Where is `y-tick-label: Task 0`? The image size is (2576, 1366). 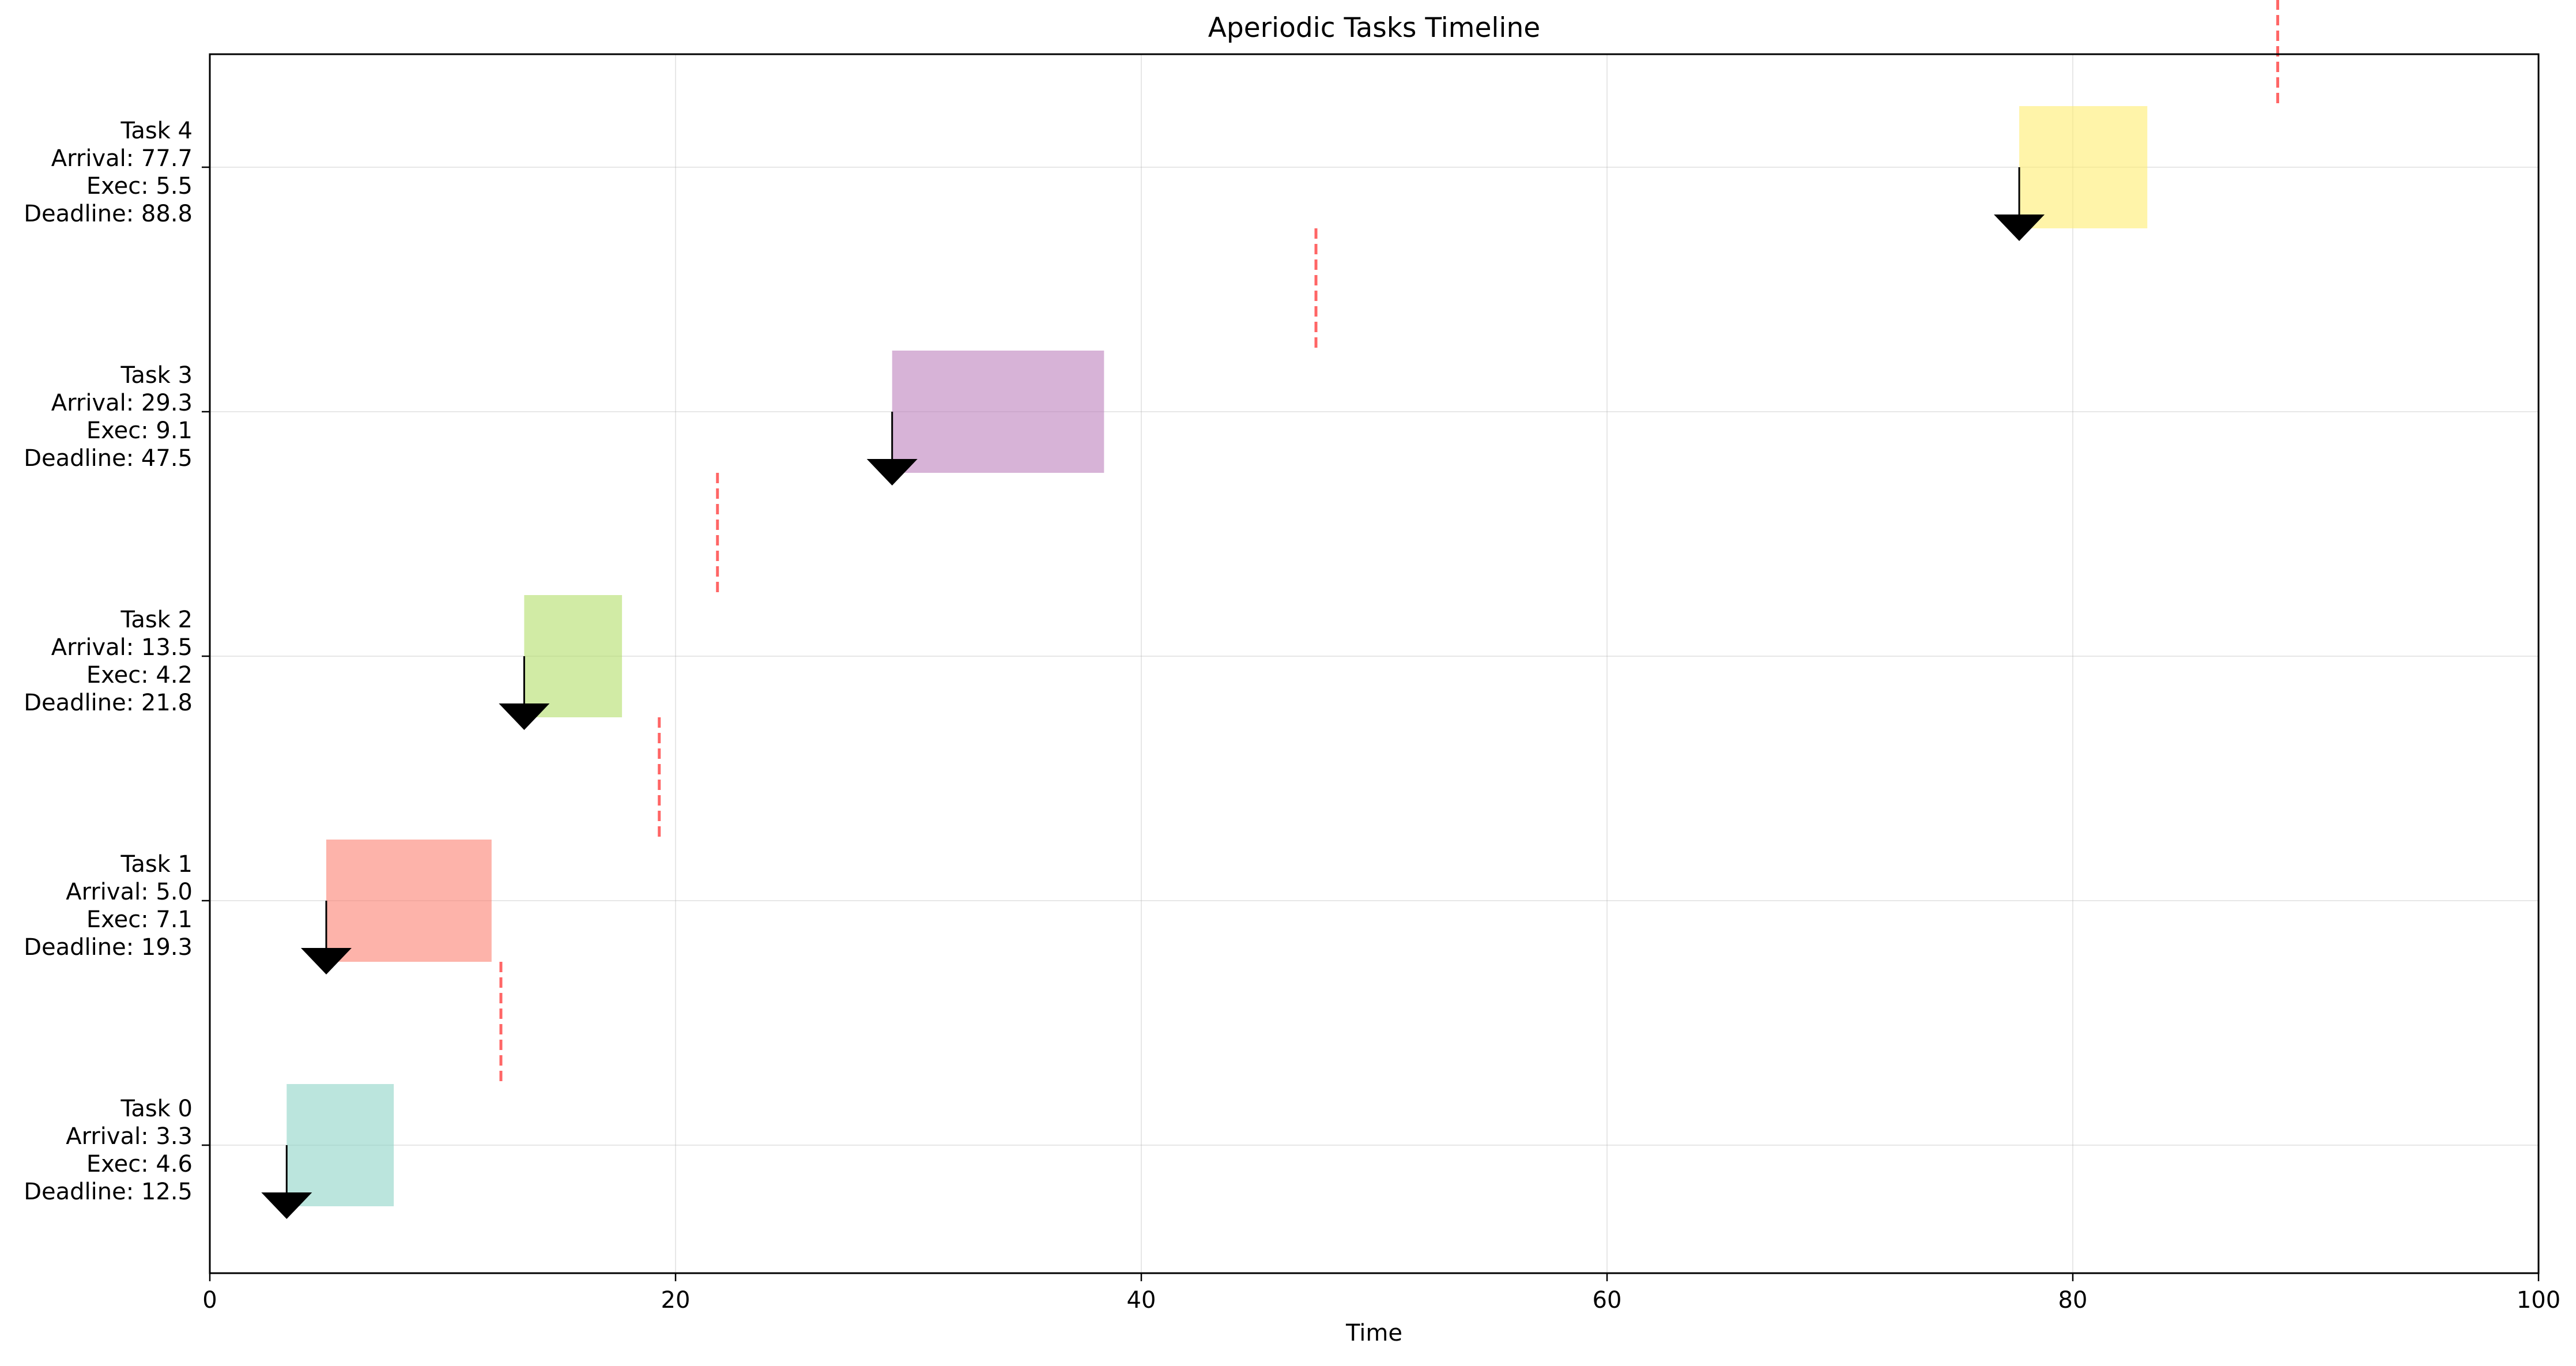
y-tick-label: Task 0 is located at coordinates (156, 1109).